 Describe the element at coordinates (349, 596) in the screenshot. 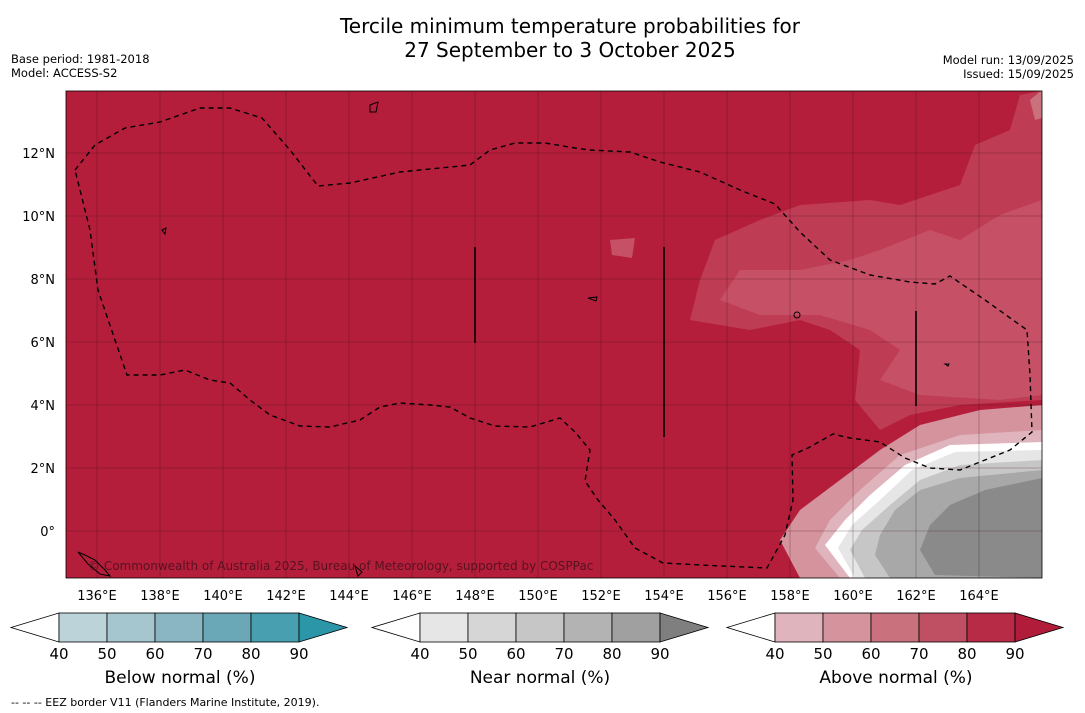

I see `lon-tick: 144°E` at that location.